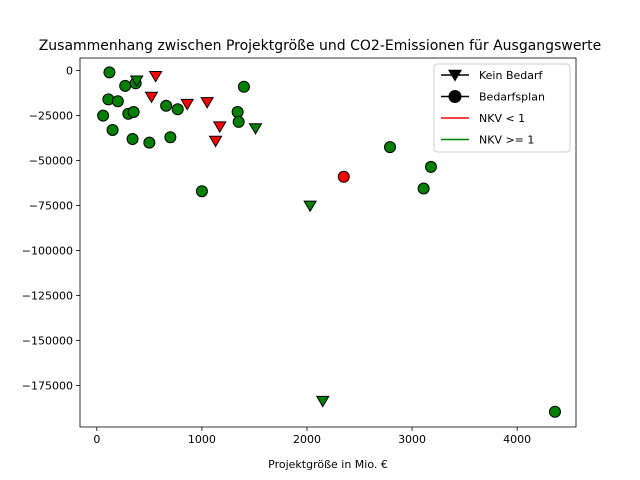 This screenshot has height=480, width=640. I want to click on y-tick-label: 0, so click(69, 71).